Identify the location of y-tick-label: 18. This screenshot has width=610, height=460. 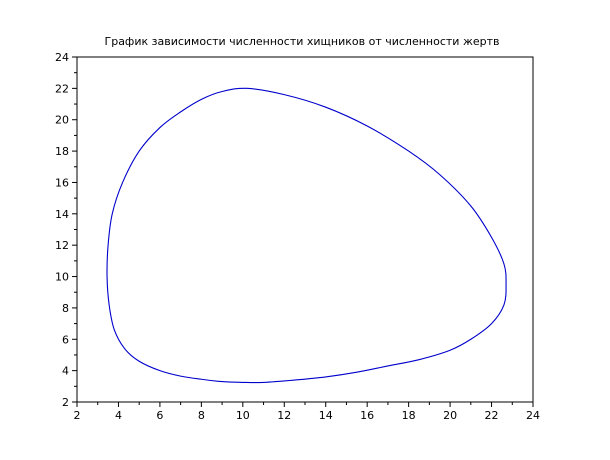
(62, 151).